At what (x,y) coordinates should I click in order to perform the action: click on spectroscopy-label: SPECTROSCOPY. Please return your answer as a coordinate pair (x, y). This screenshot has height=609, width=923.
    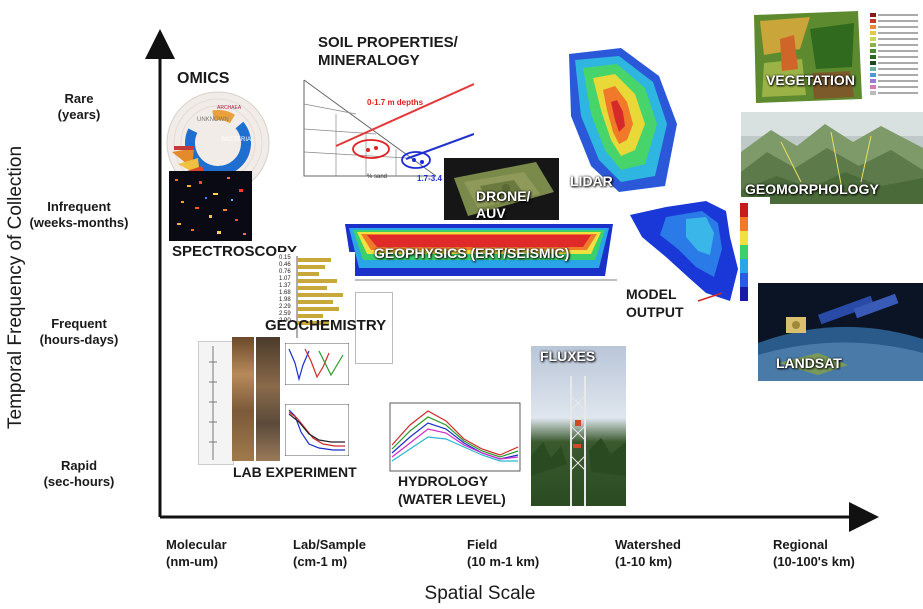
    Looking at the image, I should click on (235, 251).